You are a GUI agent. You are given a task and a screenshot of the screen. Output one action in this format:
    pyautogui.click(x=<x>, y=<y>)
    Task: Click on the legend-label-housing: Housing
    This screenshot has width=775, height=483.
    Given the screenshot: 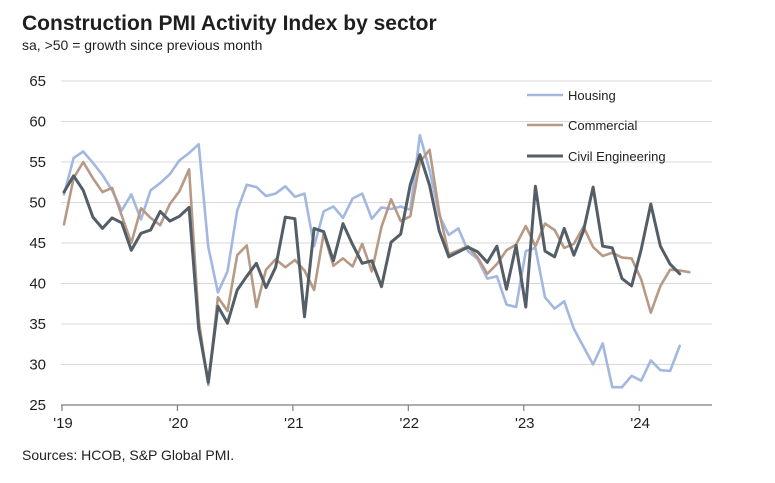 What is the action you would take?
    pyautogui.click(x=592, y=95)
    